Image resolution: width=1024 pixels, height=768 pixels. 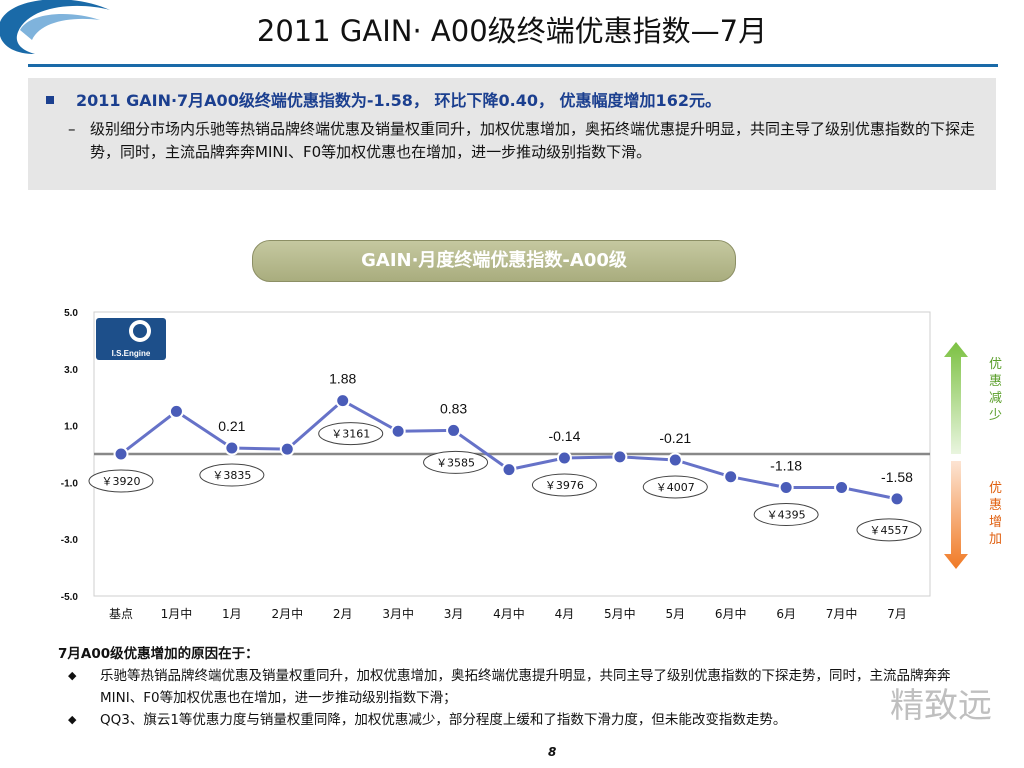 I want to click on x-tick-label: 1月中, so click(x=177, y=613).